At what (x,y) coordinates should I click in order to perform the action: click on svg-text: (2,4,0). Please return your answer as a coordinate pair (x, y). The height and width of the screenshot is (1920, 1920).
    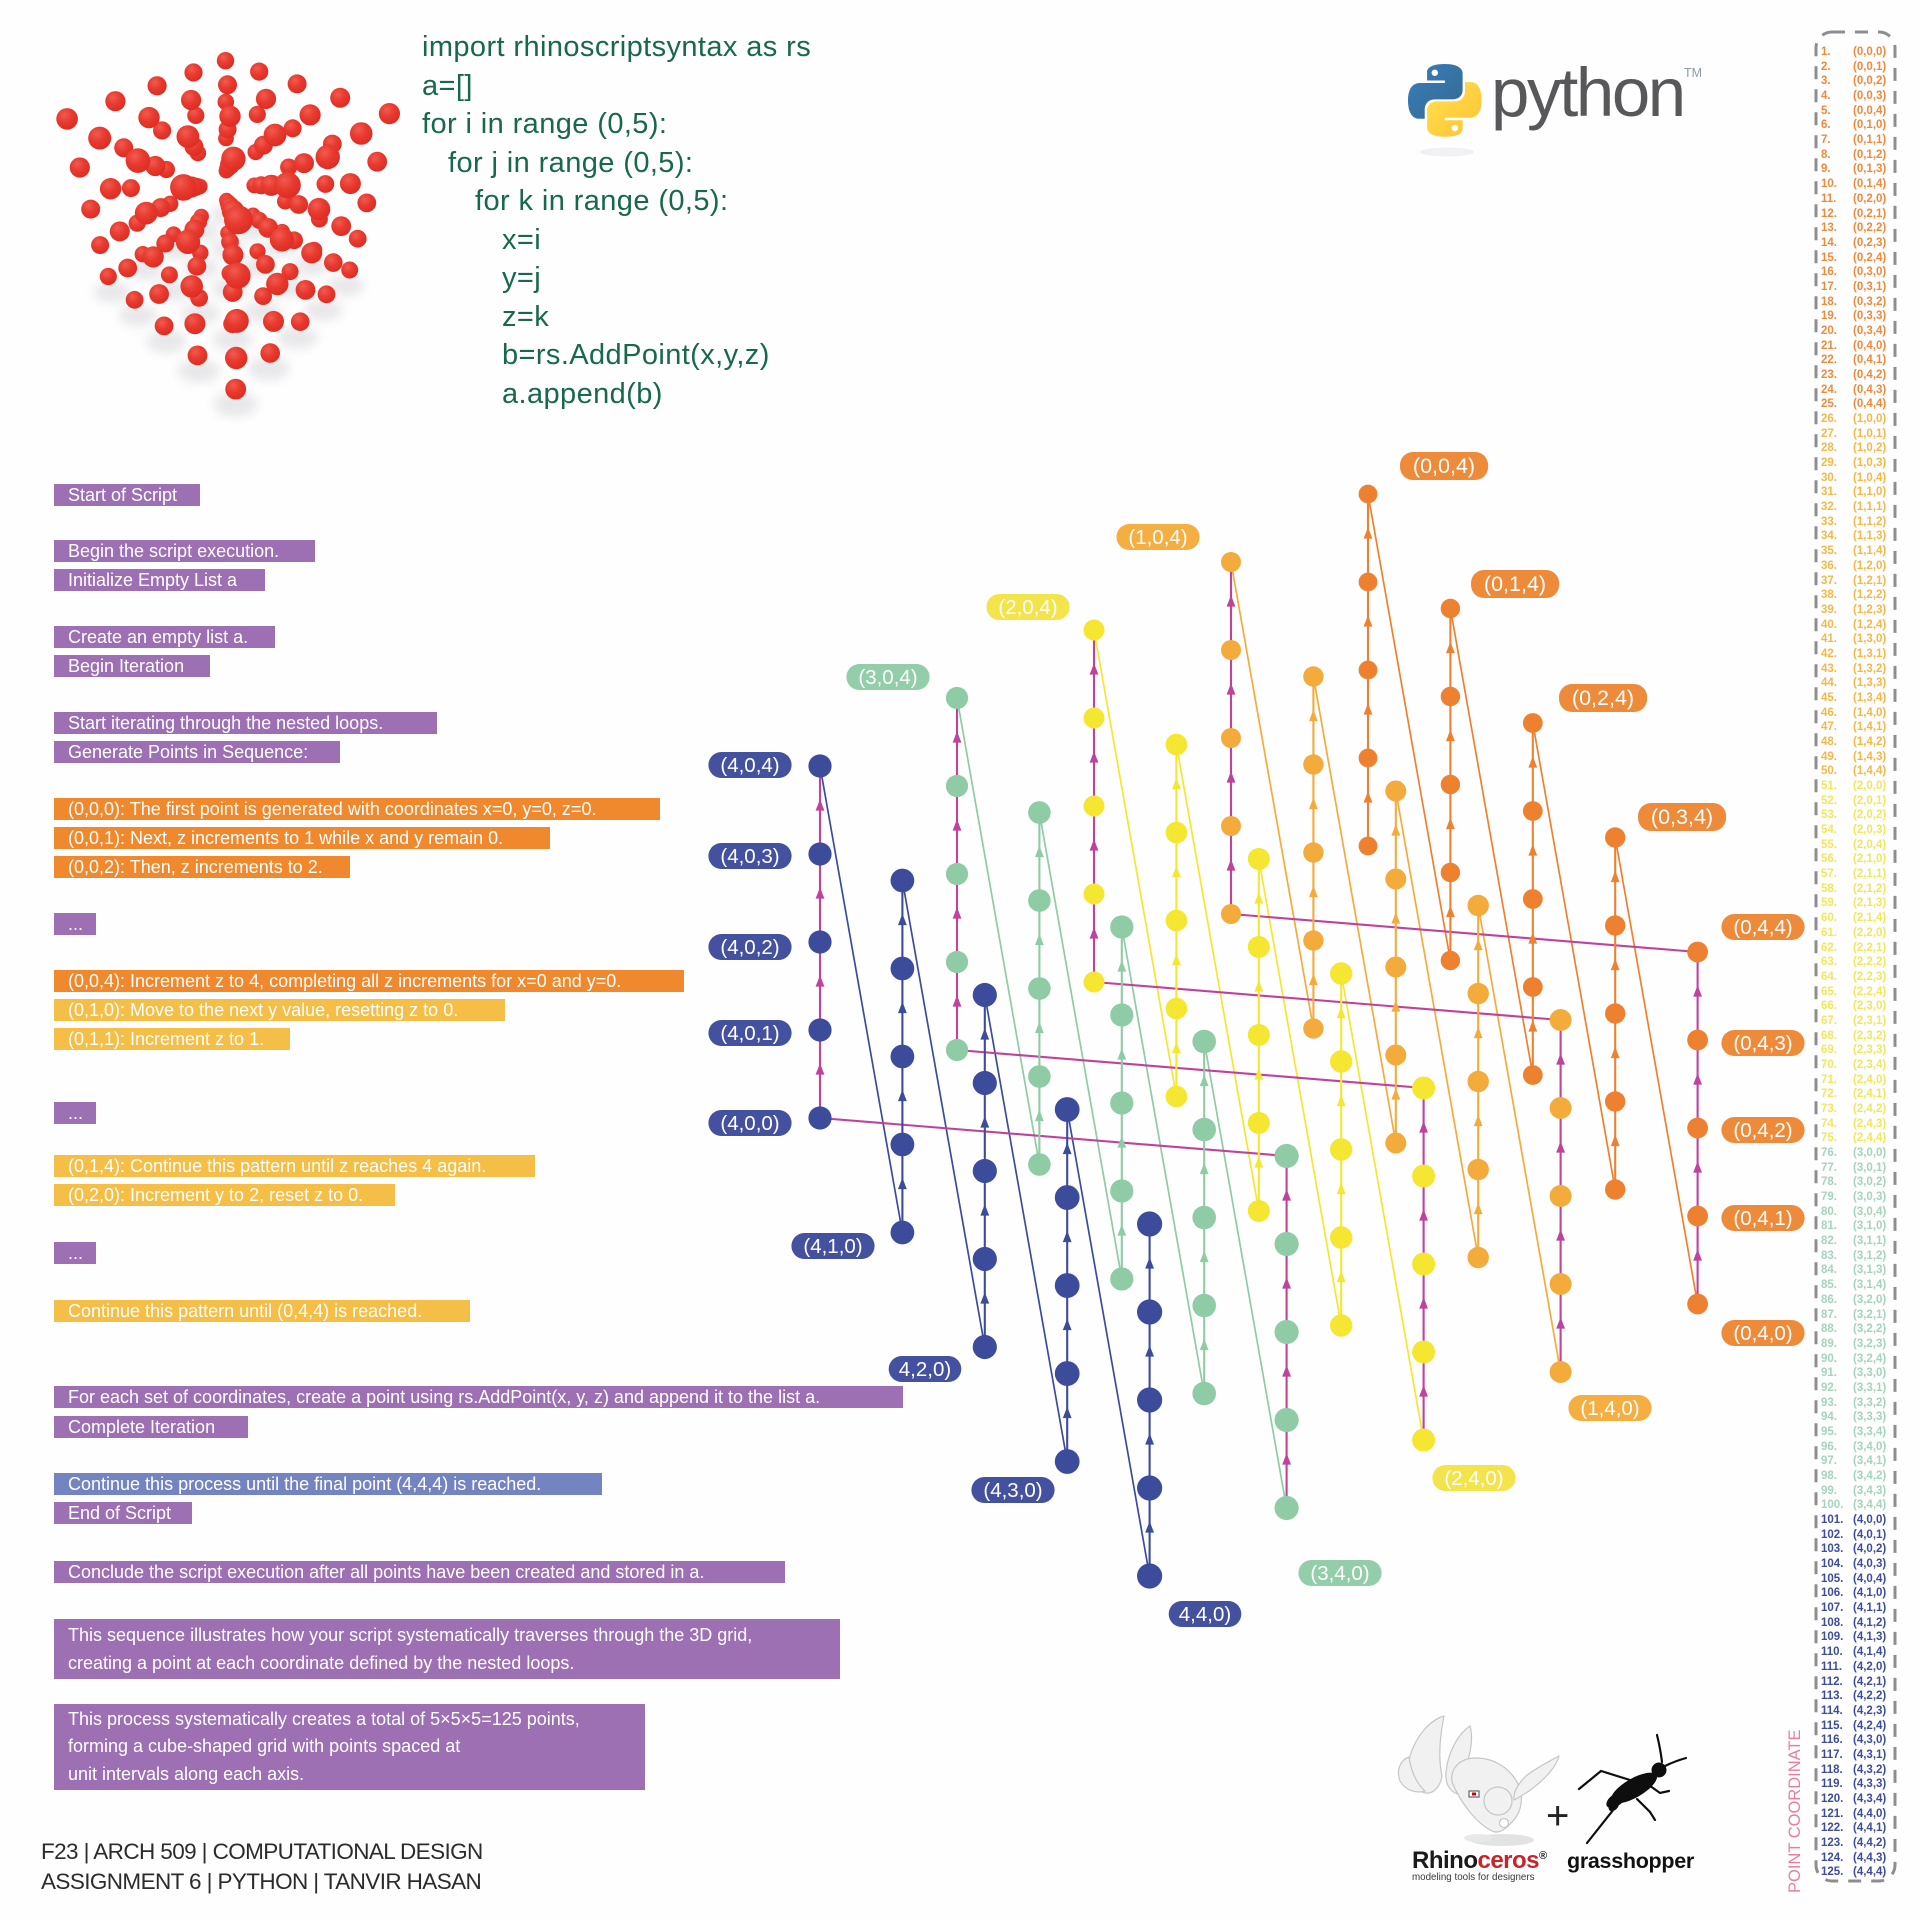
    Looking at the image, I should click on (1473, 1478).